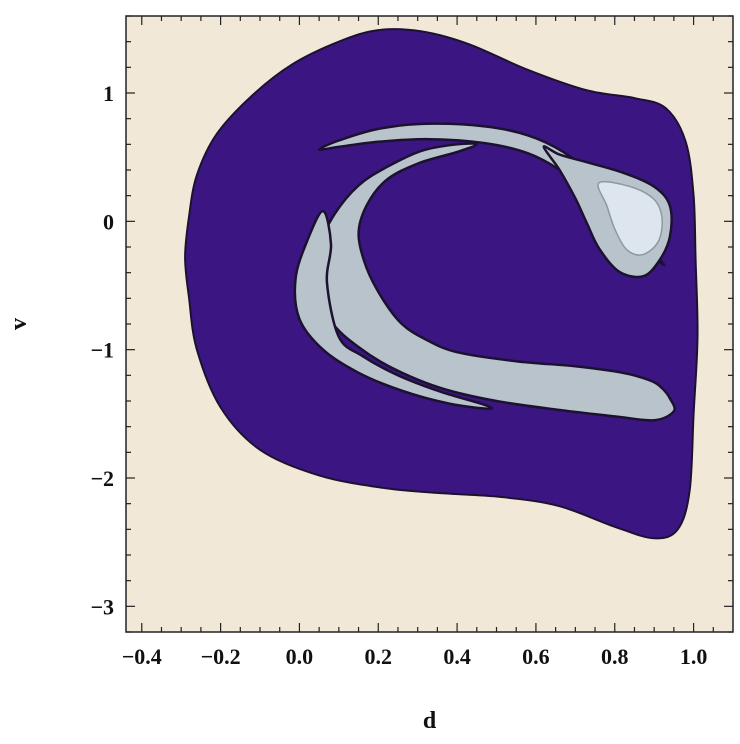 This screenshot has width=740, height=744. What do you see at coordinates (102, 350) in the screenshot?
I see `y-tick-label: −1` at bounding box center [102, 350].